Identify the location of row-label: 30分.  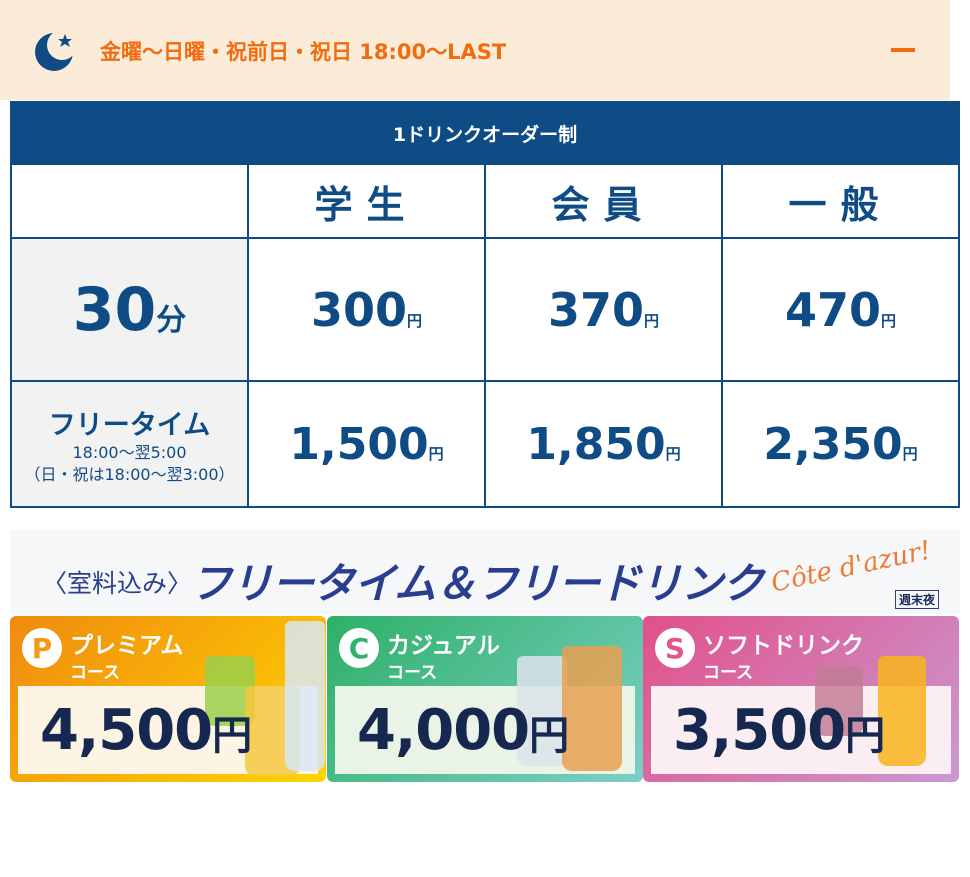
(129, 309).